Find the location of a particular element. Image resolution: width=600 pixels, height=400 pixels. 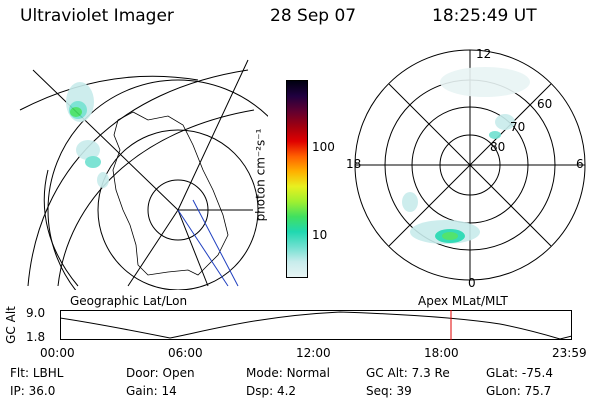

colorbar-gradient is located at coordinates (297, 179).